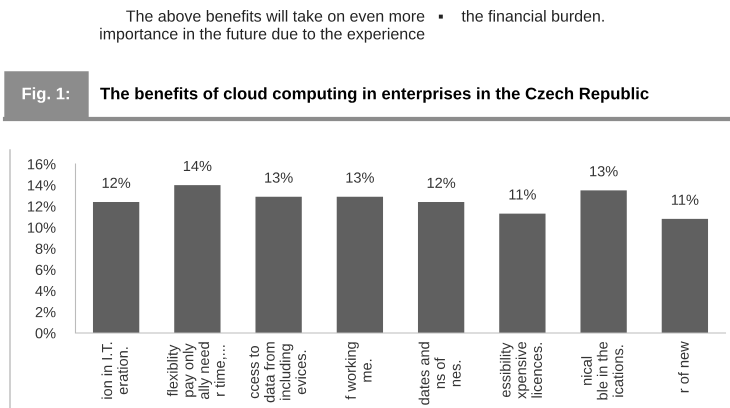 This screenshot has height=408, width=730. Describe the element at coordinates (602, 371) in the screenshot. I see `x-tick-label: nical ble in the ications.` at that location.